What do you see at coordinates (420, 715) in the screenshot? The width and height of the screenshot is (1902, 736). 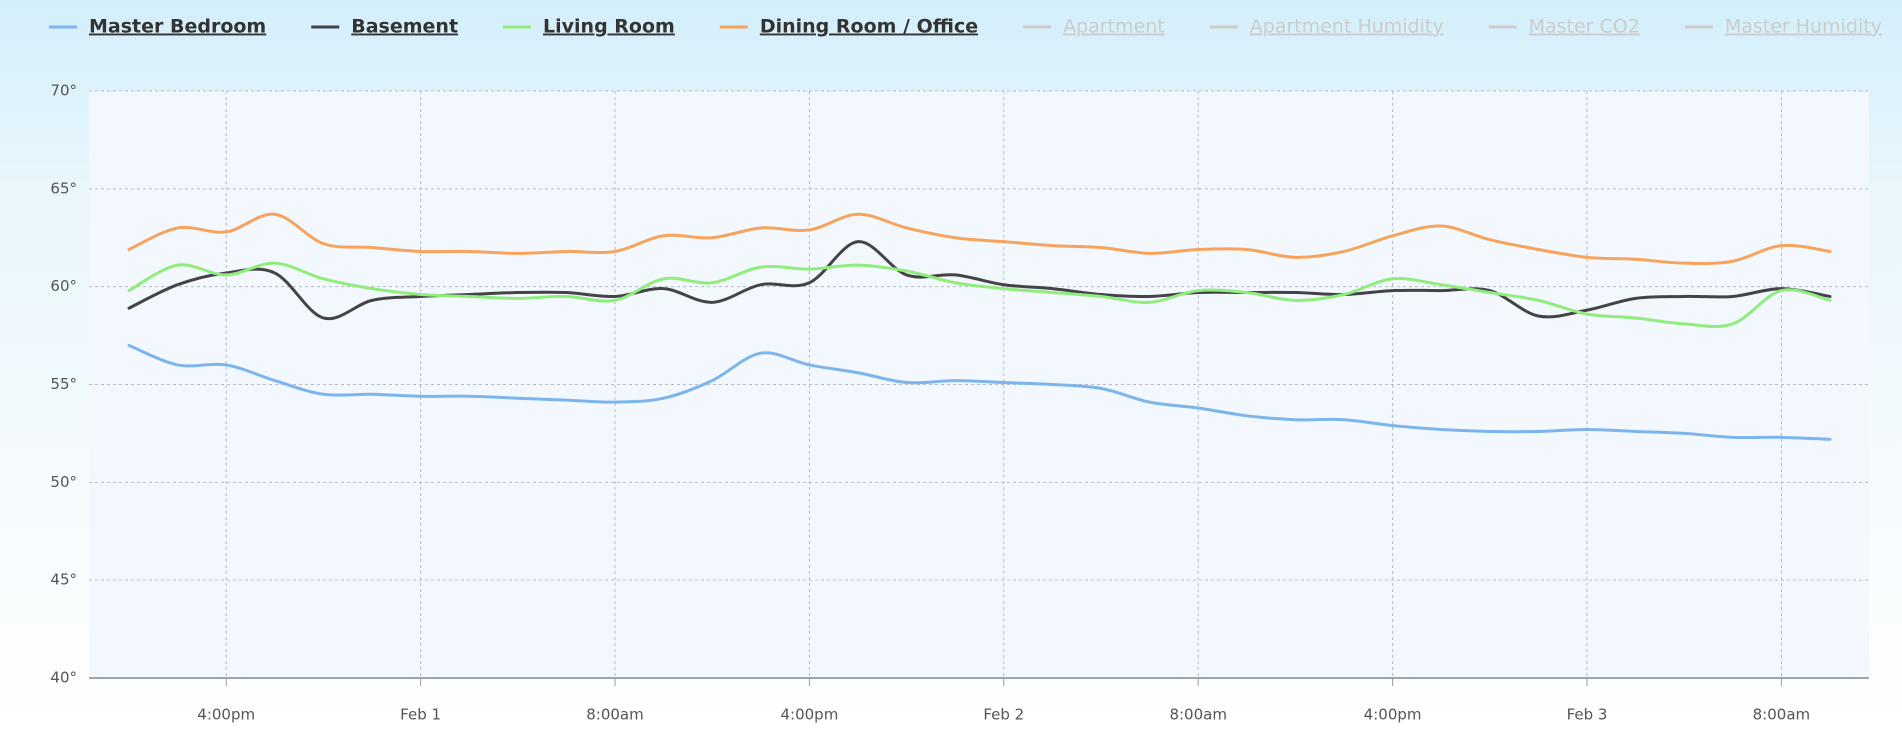 I see `x-tick-label: Feb 1` at bounding box center [420, 715].